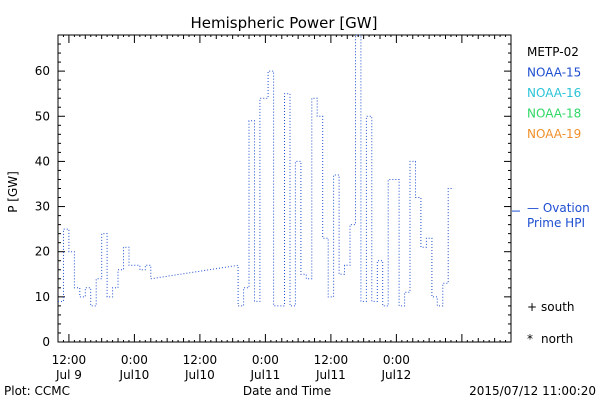  Describe the element at coordinates (42, 252) in the screenshot. I see `y-tick-label: 20` at that location.